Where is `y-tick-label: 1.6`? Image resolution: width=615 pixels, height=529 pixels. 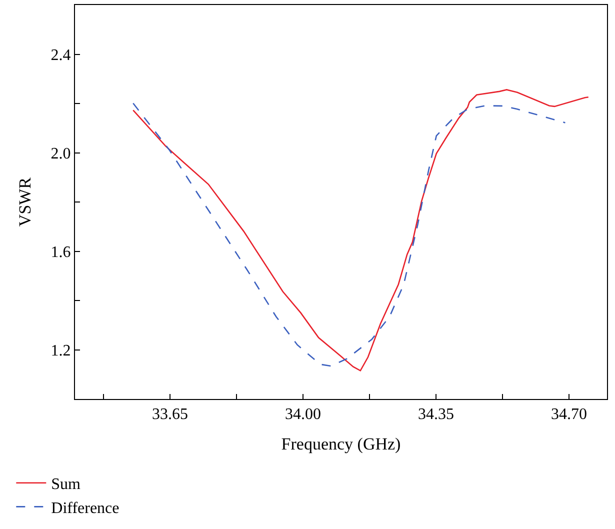 y-tick-label: 1.6 is located at coordinates (60, 252).